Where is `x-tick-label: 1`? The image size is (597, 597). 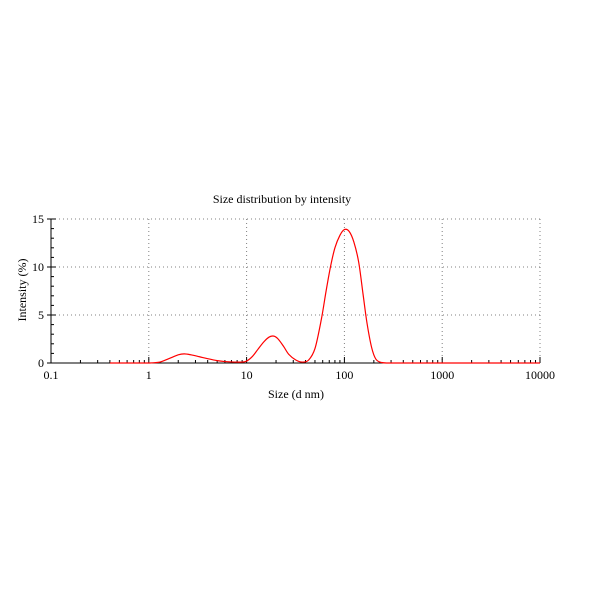 x-tick-label: 1 is located at coordinates (149, 375).